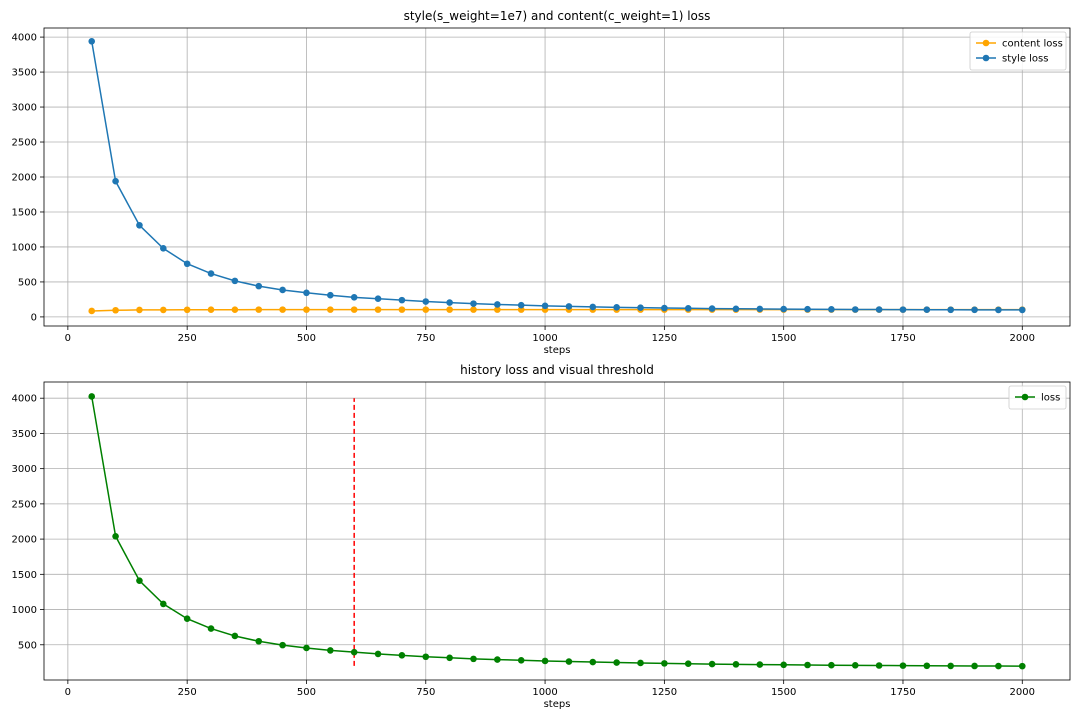  What do you see at coordinates (1025, 397) in the screenshot?
I see `bottom-legend-swatch-marker` at bounding box center [1025, 397].